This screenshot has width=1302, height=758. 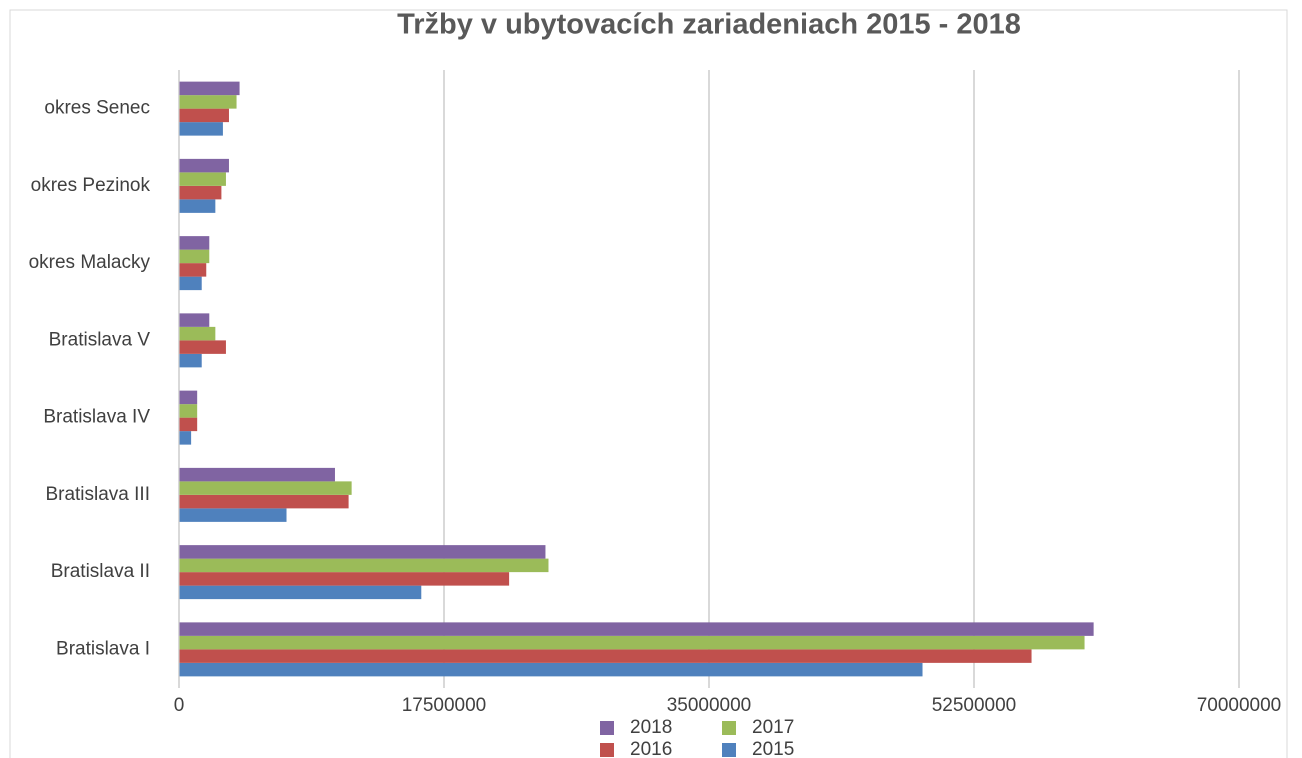 I want to click on legend-label: 2015, so click(x=773, y=748).